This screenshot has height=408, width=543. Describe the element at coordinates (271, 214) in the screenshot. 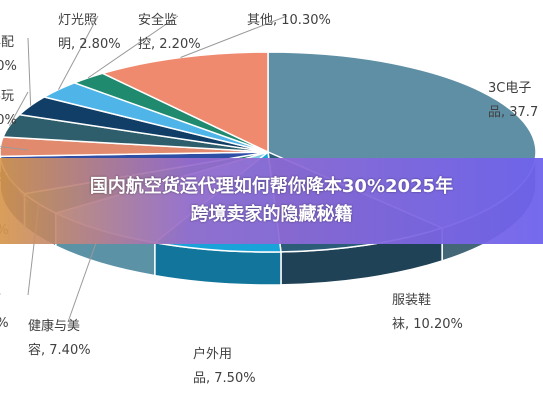

I see `banner-line-2: 跨境卖家的隐藏秘籍` at that location.